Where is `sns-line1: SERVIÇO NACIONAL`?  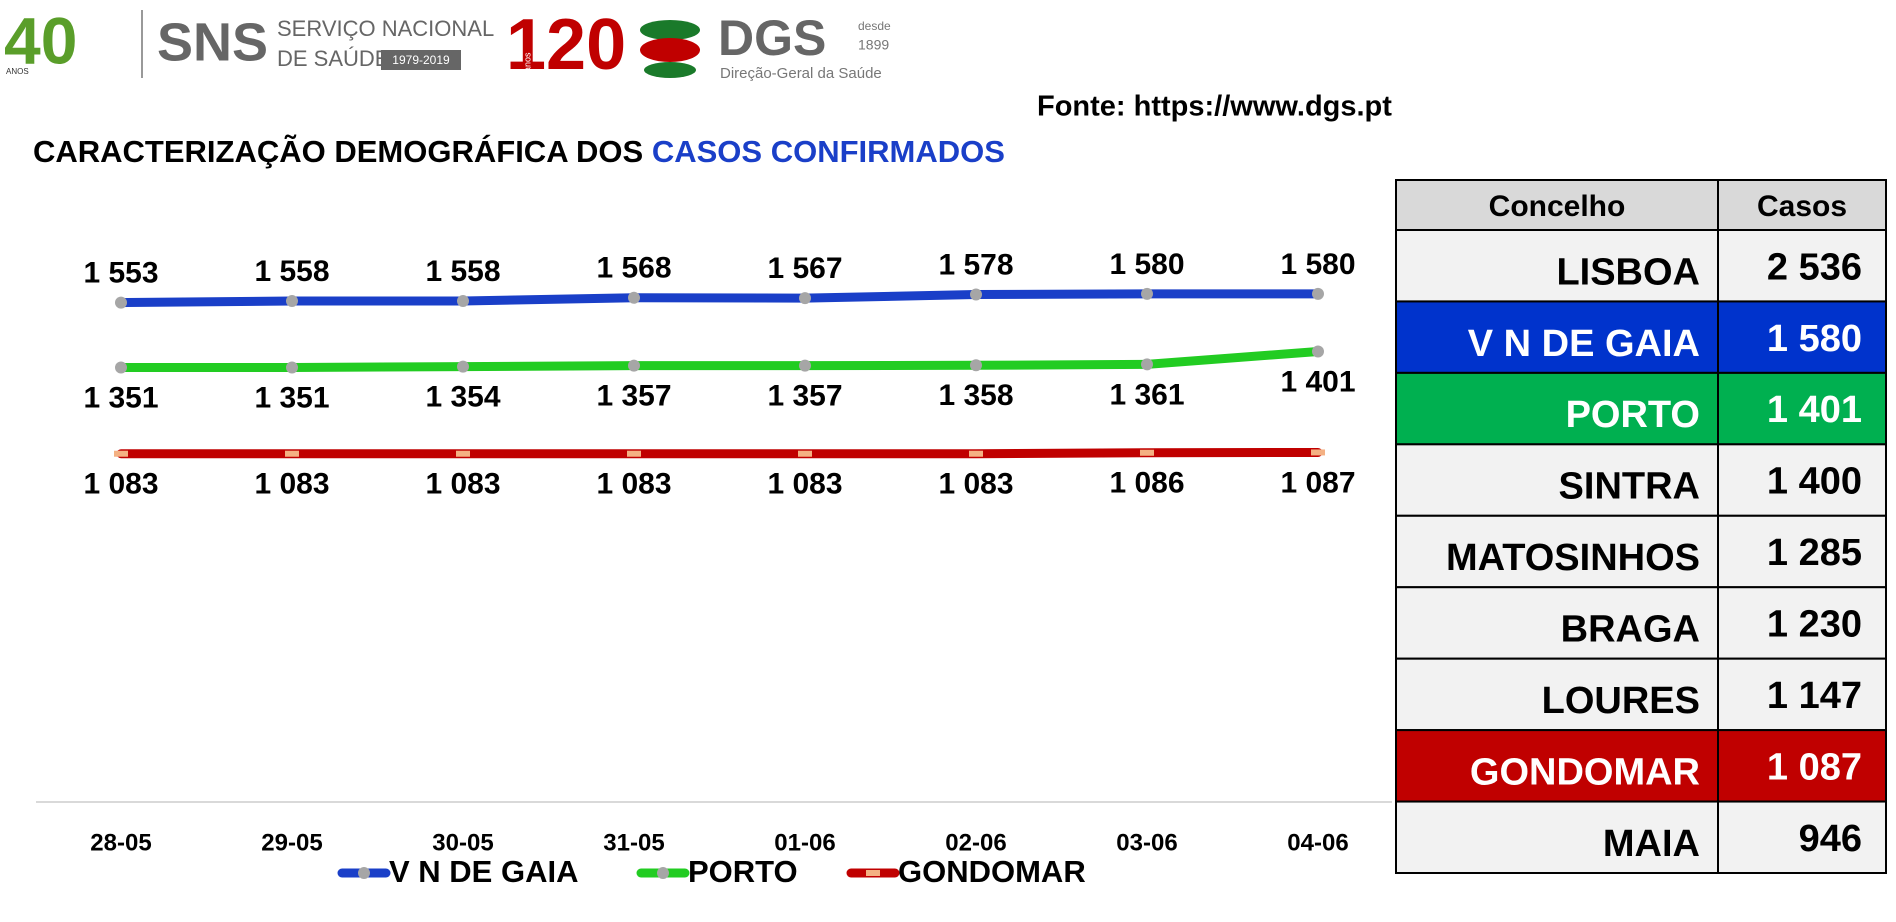
sns-line1: SERVIÇO NACIONAL is located at coordinates (385, 28).